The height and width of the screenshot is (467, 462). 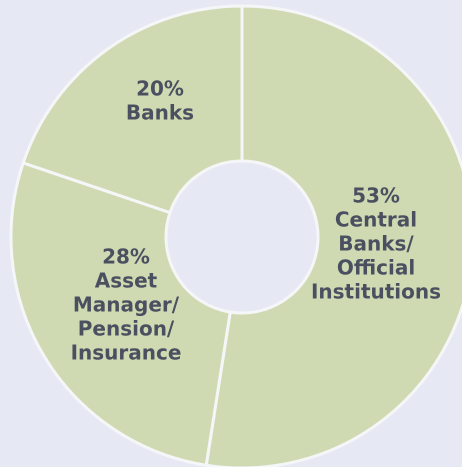 What do you see at coordinates (160, 113) in the screenshot?
I see `slice-label: Banks` at bounding box center [160, 113].